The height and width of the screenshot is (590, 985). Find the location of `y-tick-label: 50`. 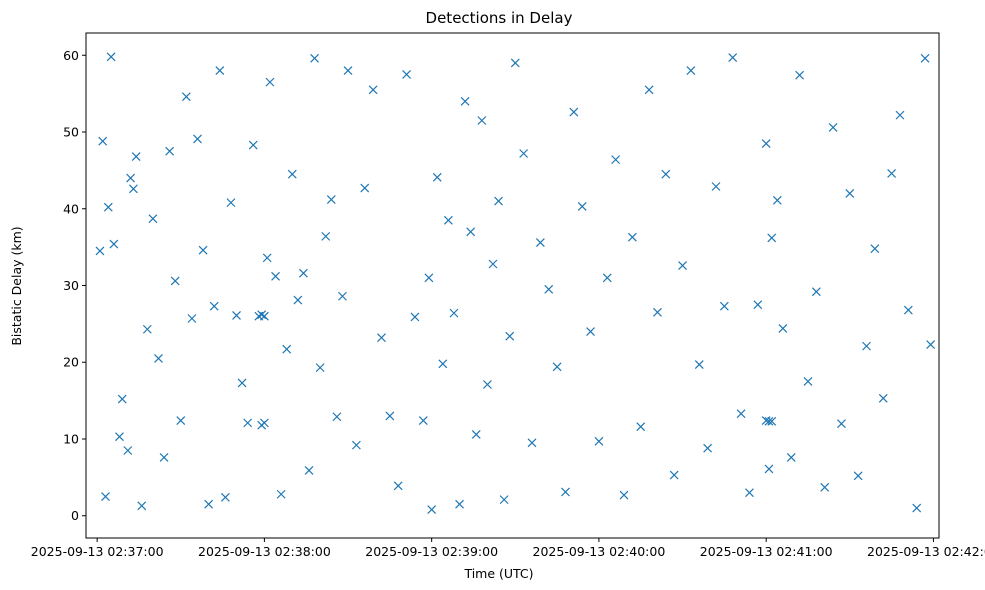

y-tick-label: 50 is located at coordinates (71, 132).